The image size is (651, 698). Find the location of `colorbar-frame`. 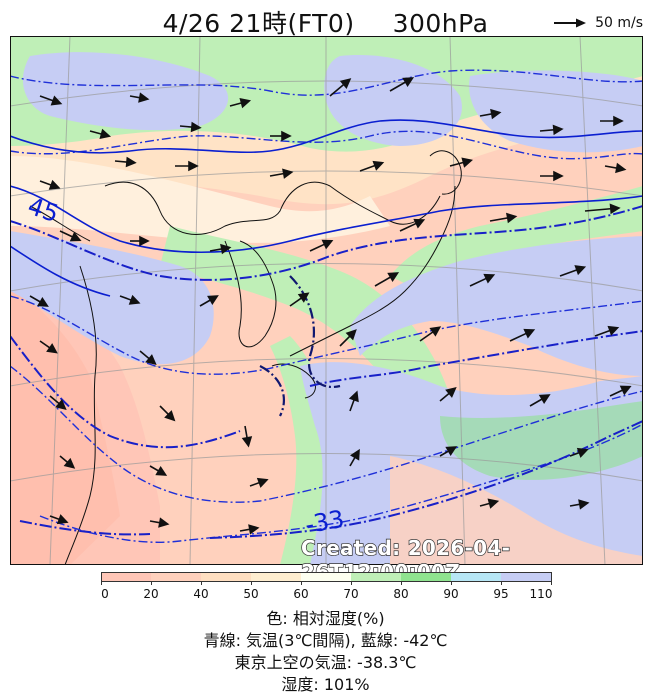

colorbar-frame is located at coordinates (326, 577).